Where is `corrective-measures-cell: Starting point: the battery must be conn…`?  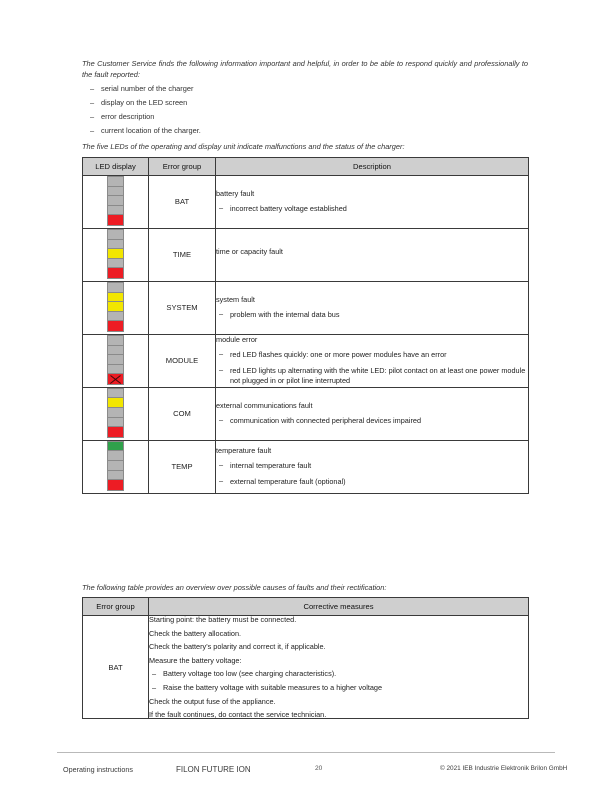
corrective-measures-cell: Starting point: the battery must be conn… is located at coordinates (338, 667).